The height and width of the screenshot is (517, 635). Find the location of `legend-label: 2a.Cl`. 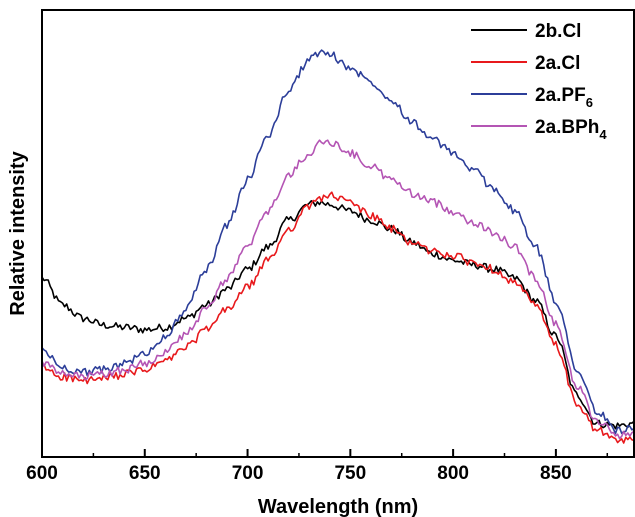

legend-label: 2a.Cl is located at coordinates (557, 63).